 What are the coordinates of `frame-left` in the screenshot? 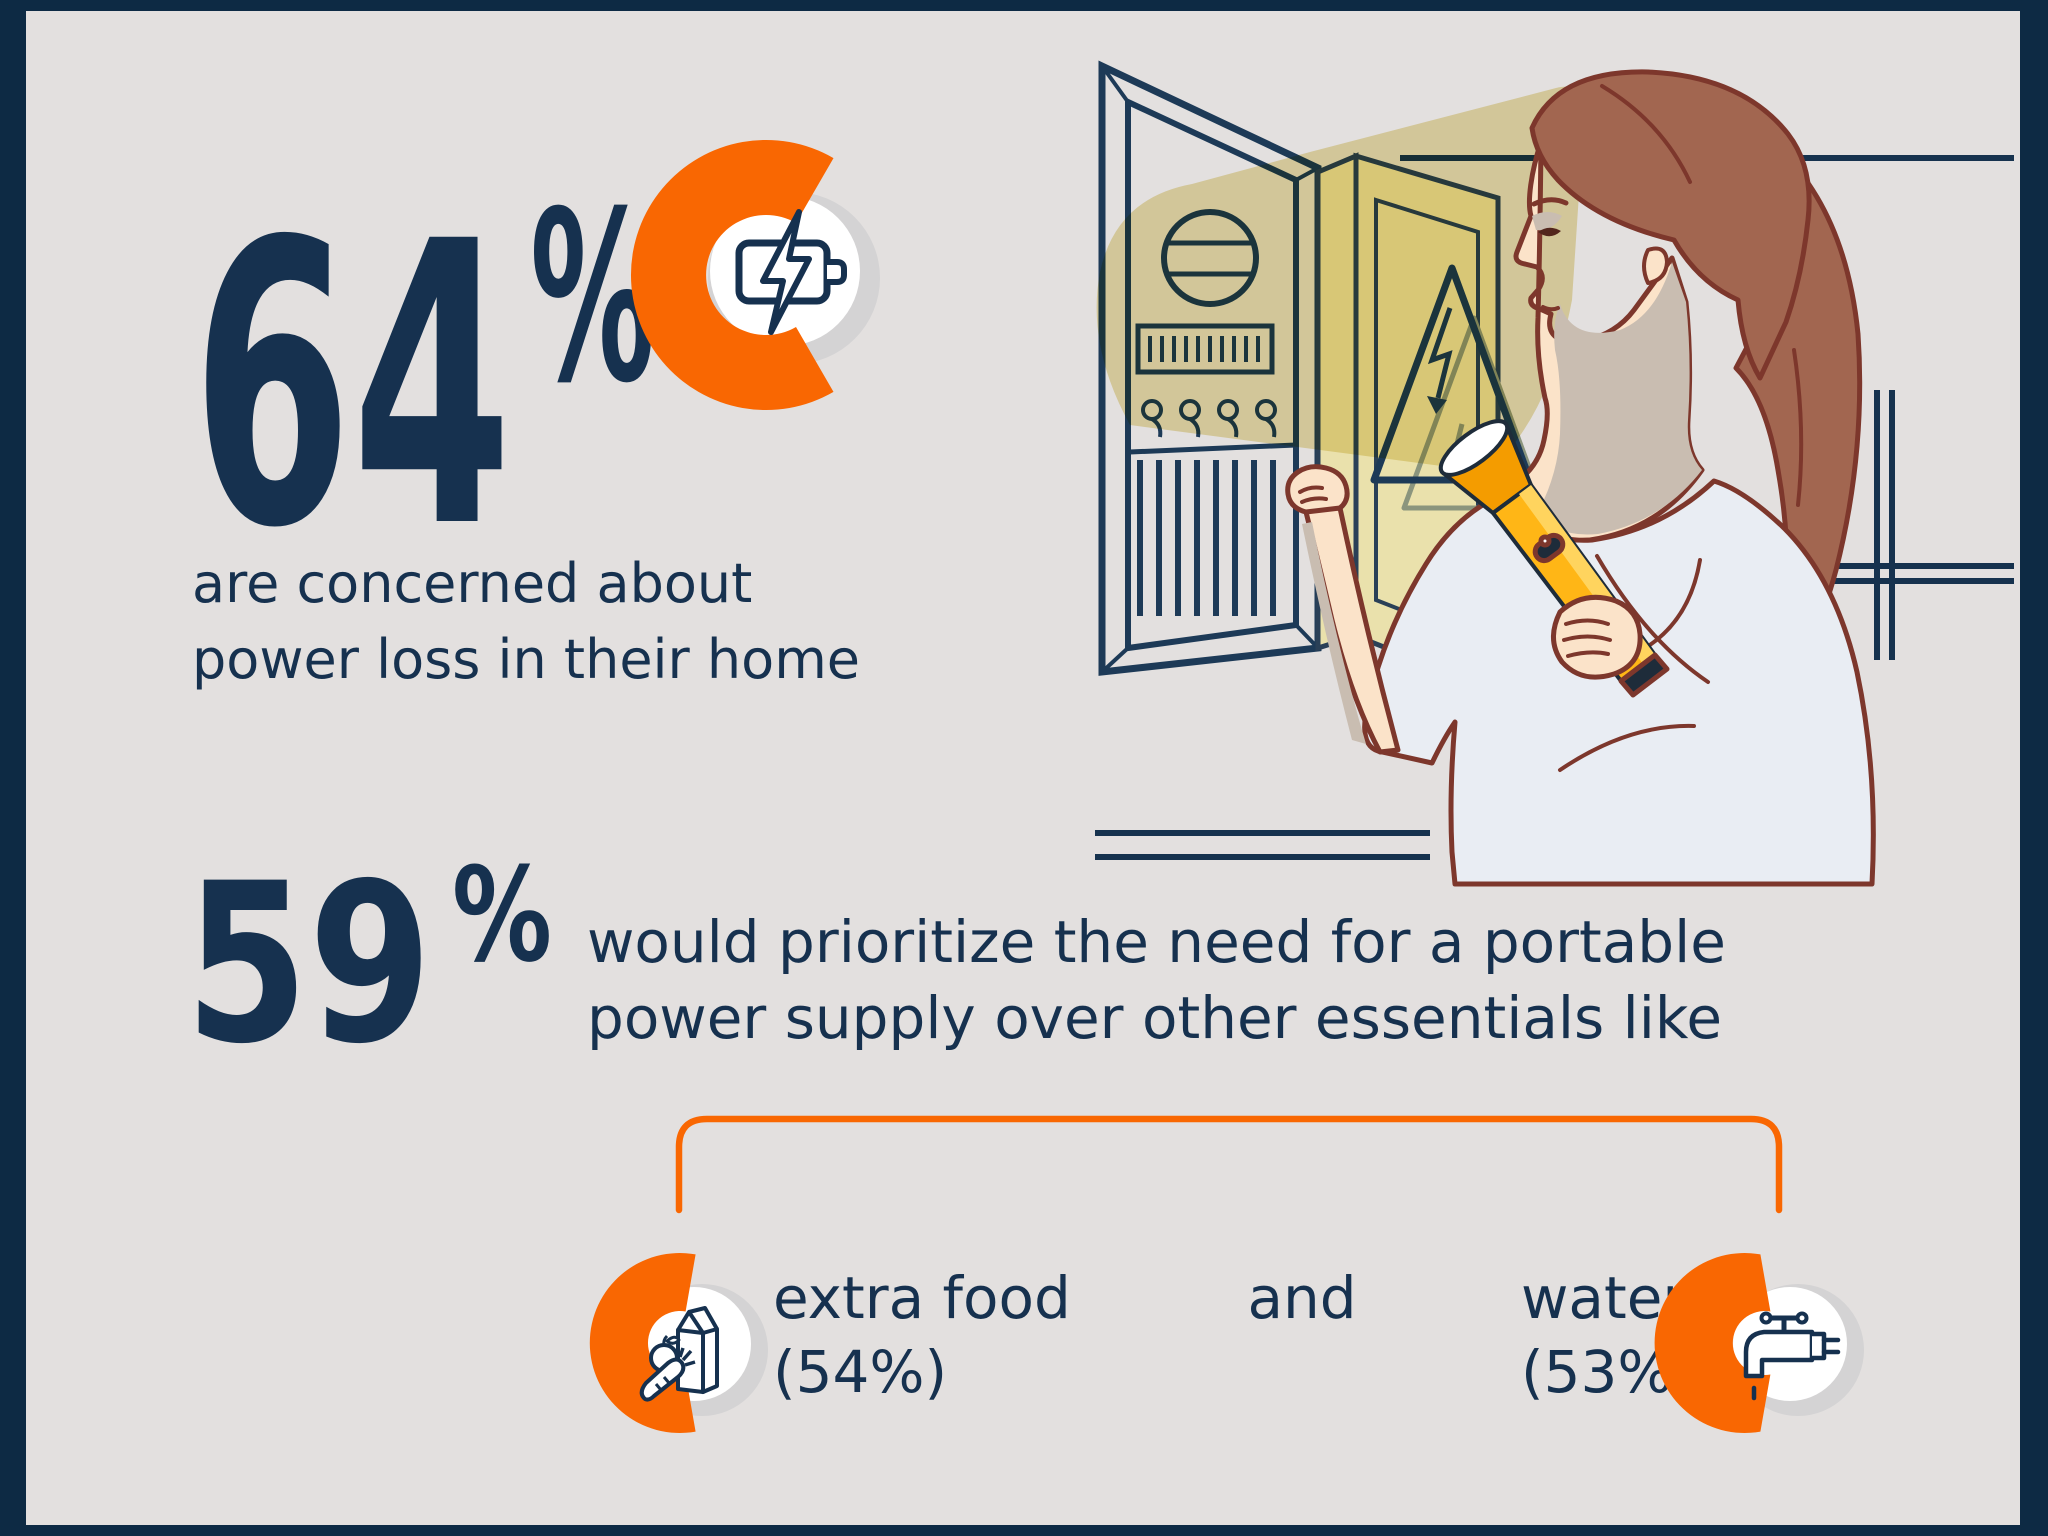 It's located at (13, 768).